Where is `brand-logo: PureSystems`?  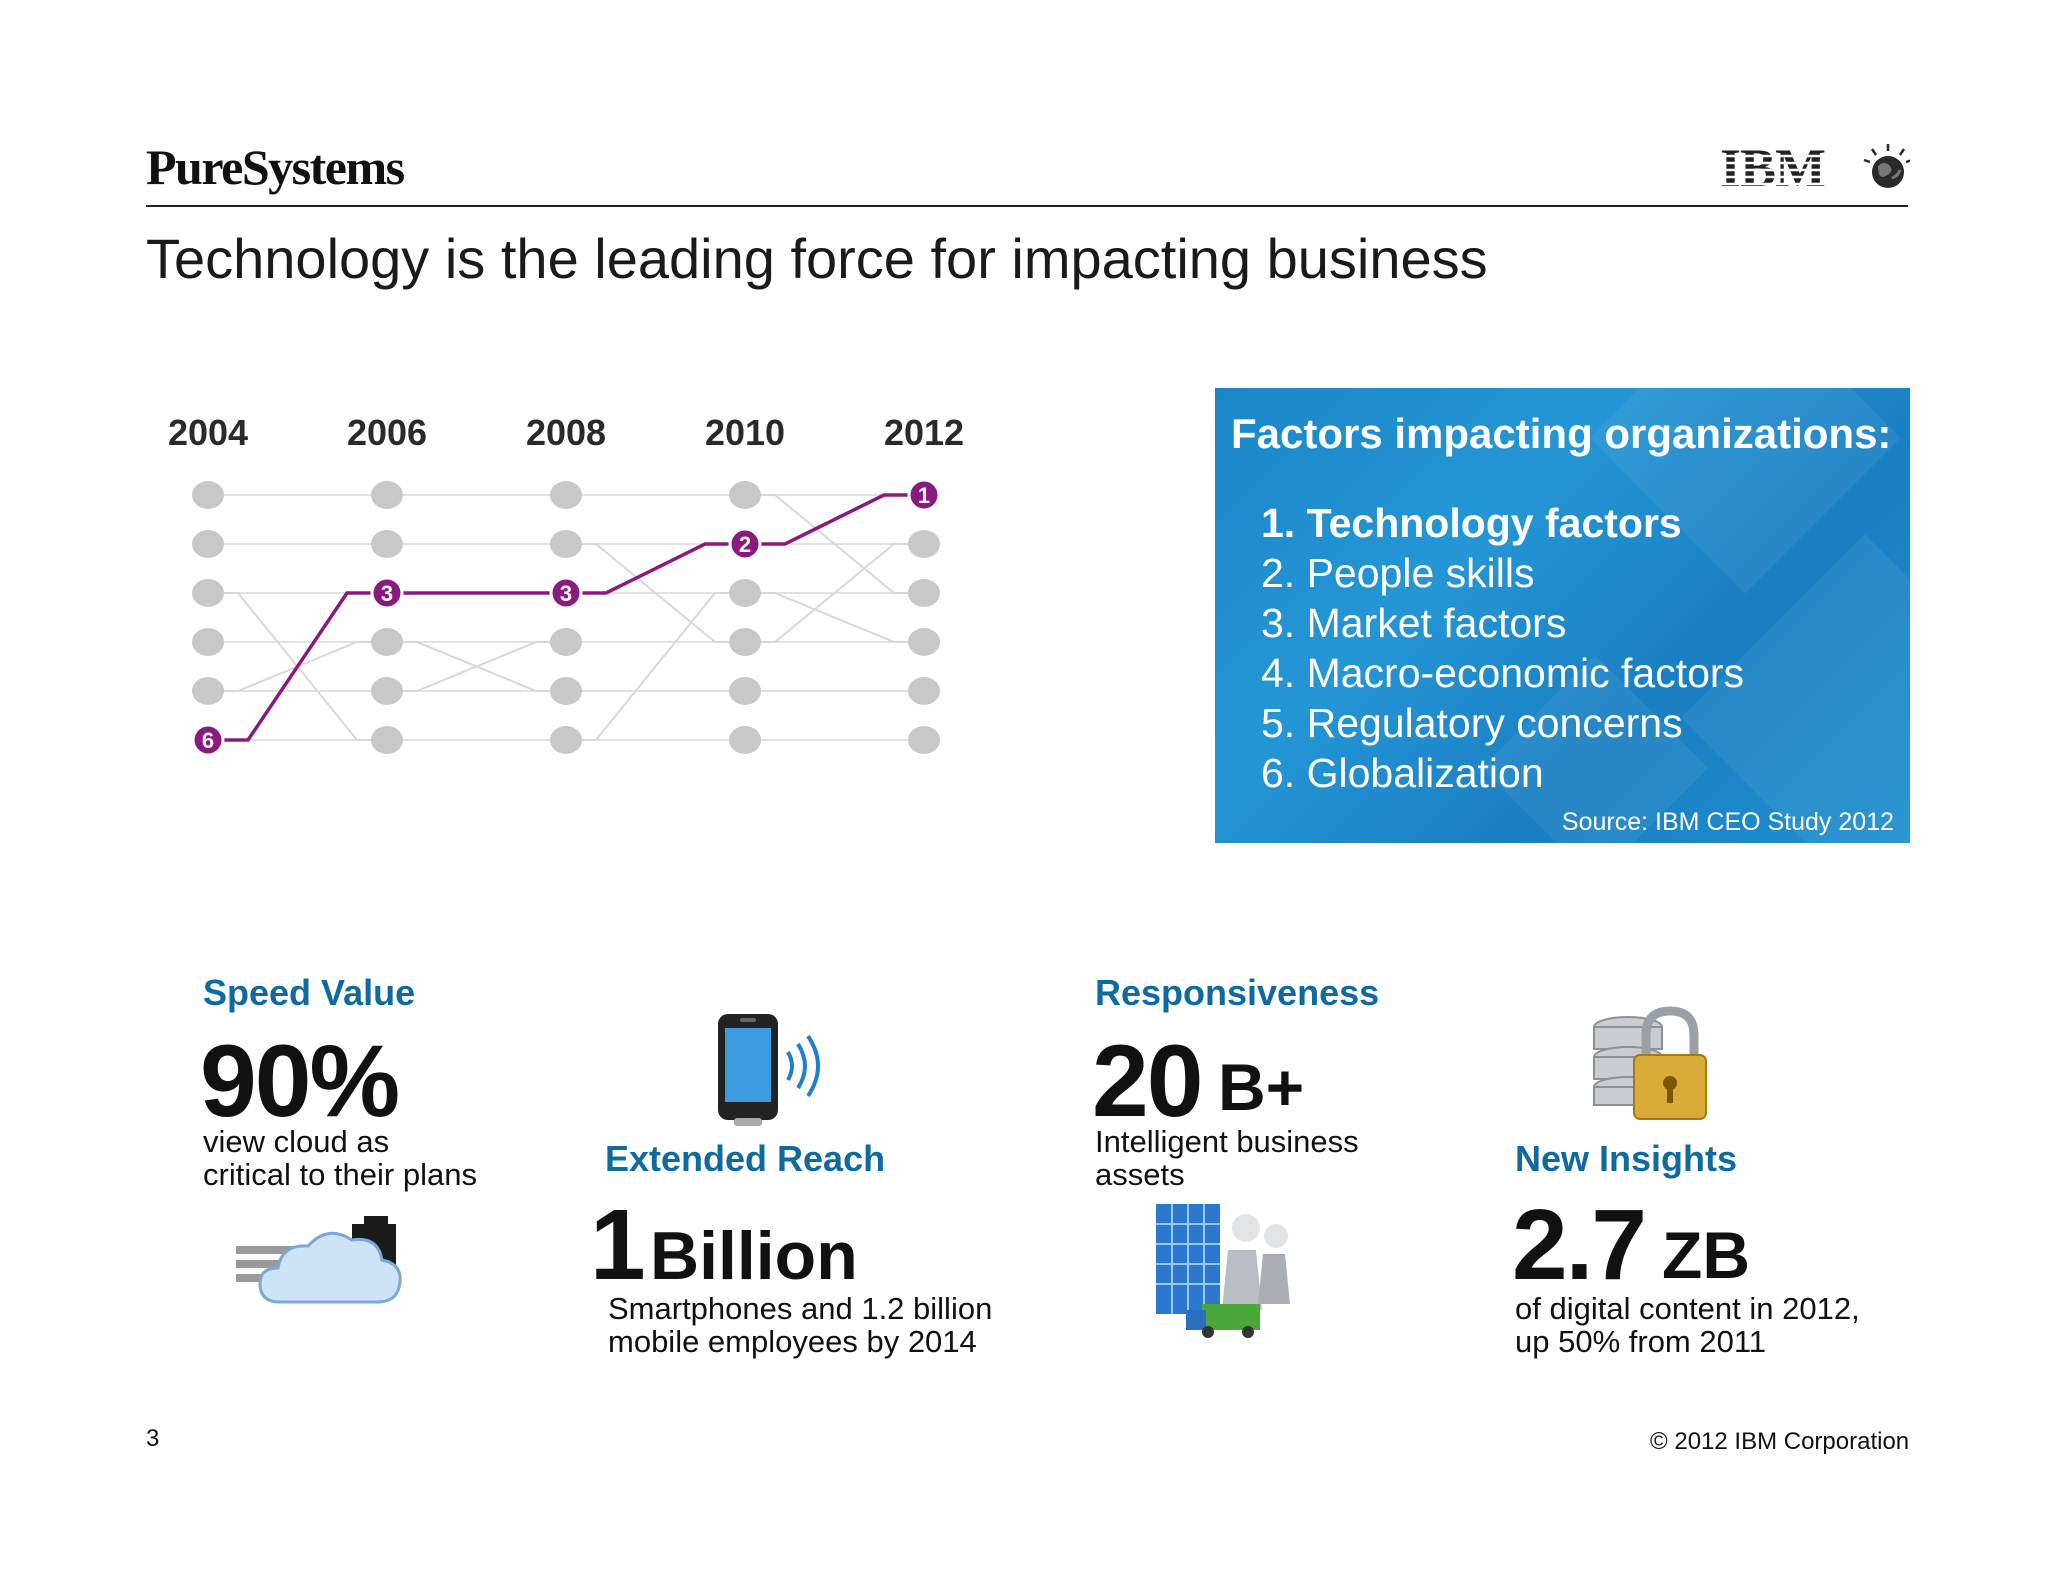 brand-logo: PureSystems is located at coordinates (275, 167).